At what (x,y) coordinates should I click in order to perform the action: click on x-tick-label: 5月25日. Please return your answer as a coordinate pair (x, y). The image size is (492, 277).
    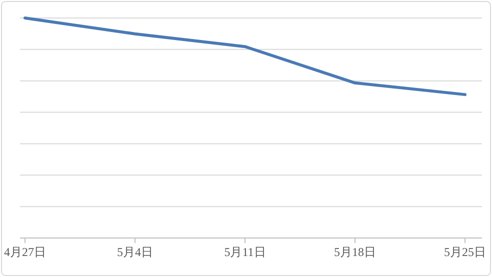
    Looking at the image, I should click on (465, 252).